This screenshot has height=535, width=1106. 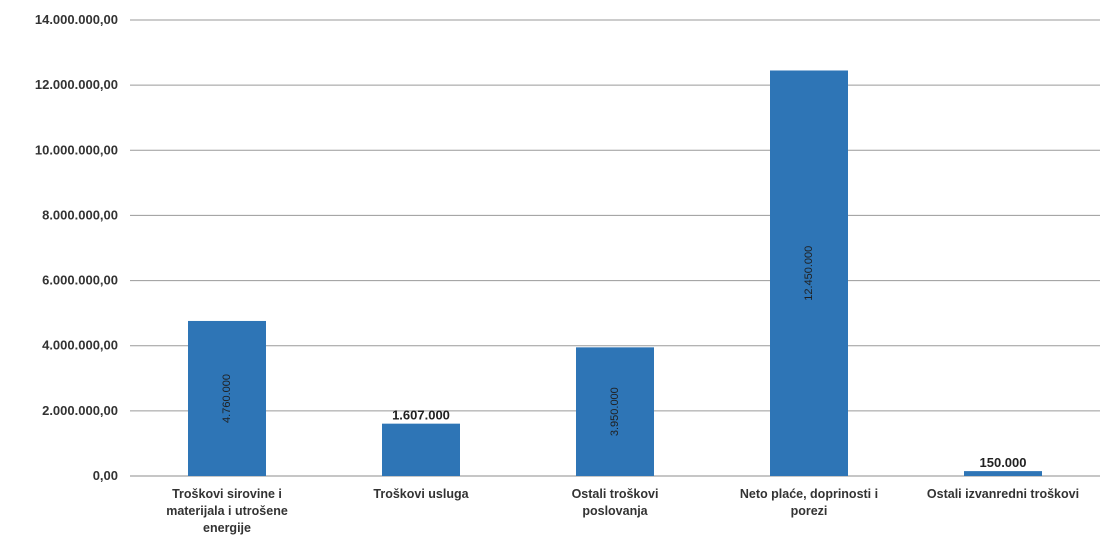 I want to click on x-category-label: Ostali izvanredni troškovi, so click(x=1003, y=494).